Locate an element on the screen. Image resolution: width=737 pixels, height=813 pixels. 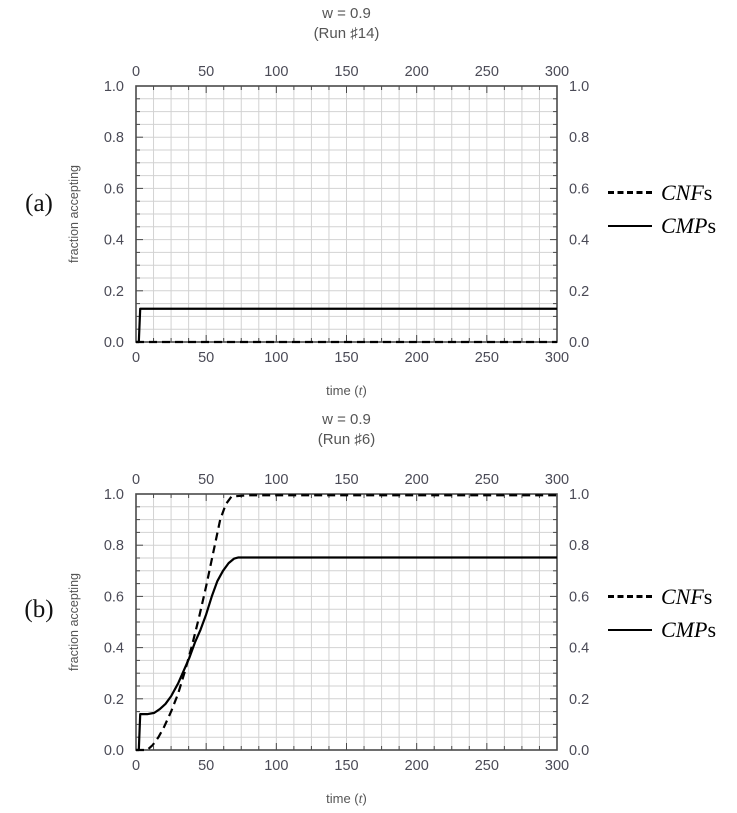
panel-b-title: w = 0.9 (Run ♯6) is located at coordinates (346, 430).